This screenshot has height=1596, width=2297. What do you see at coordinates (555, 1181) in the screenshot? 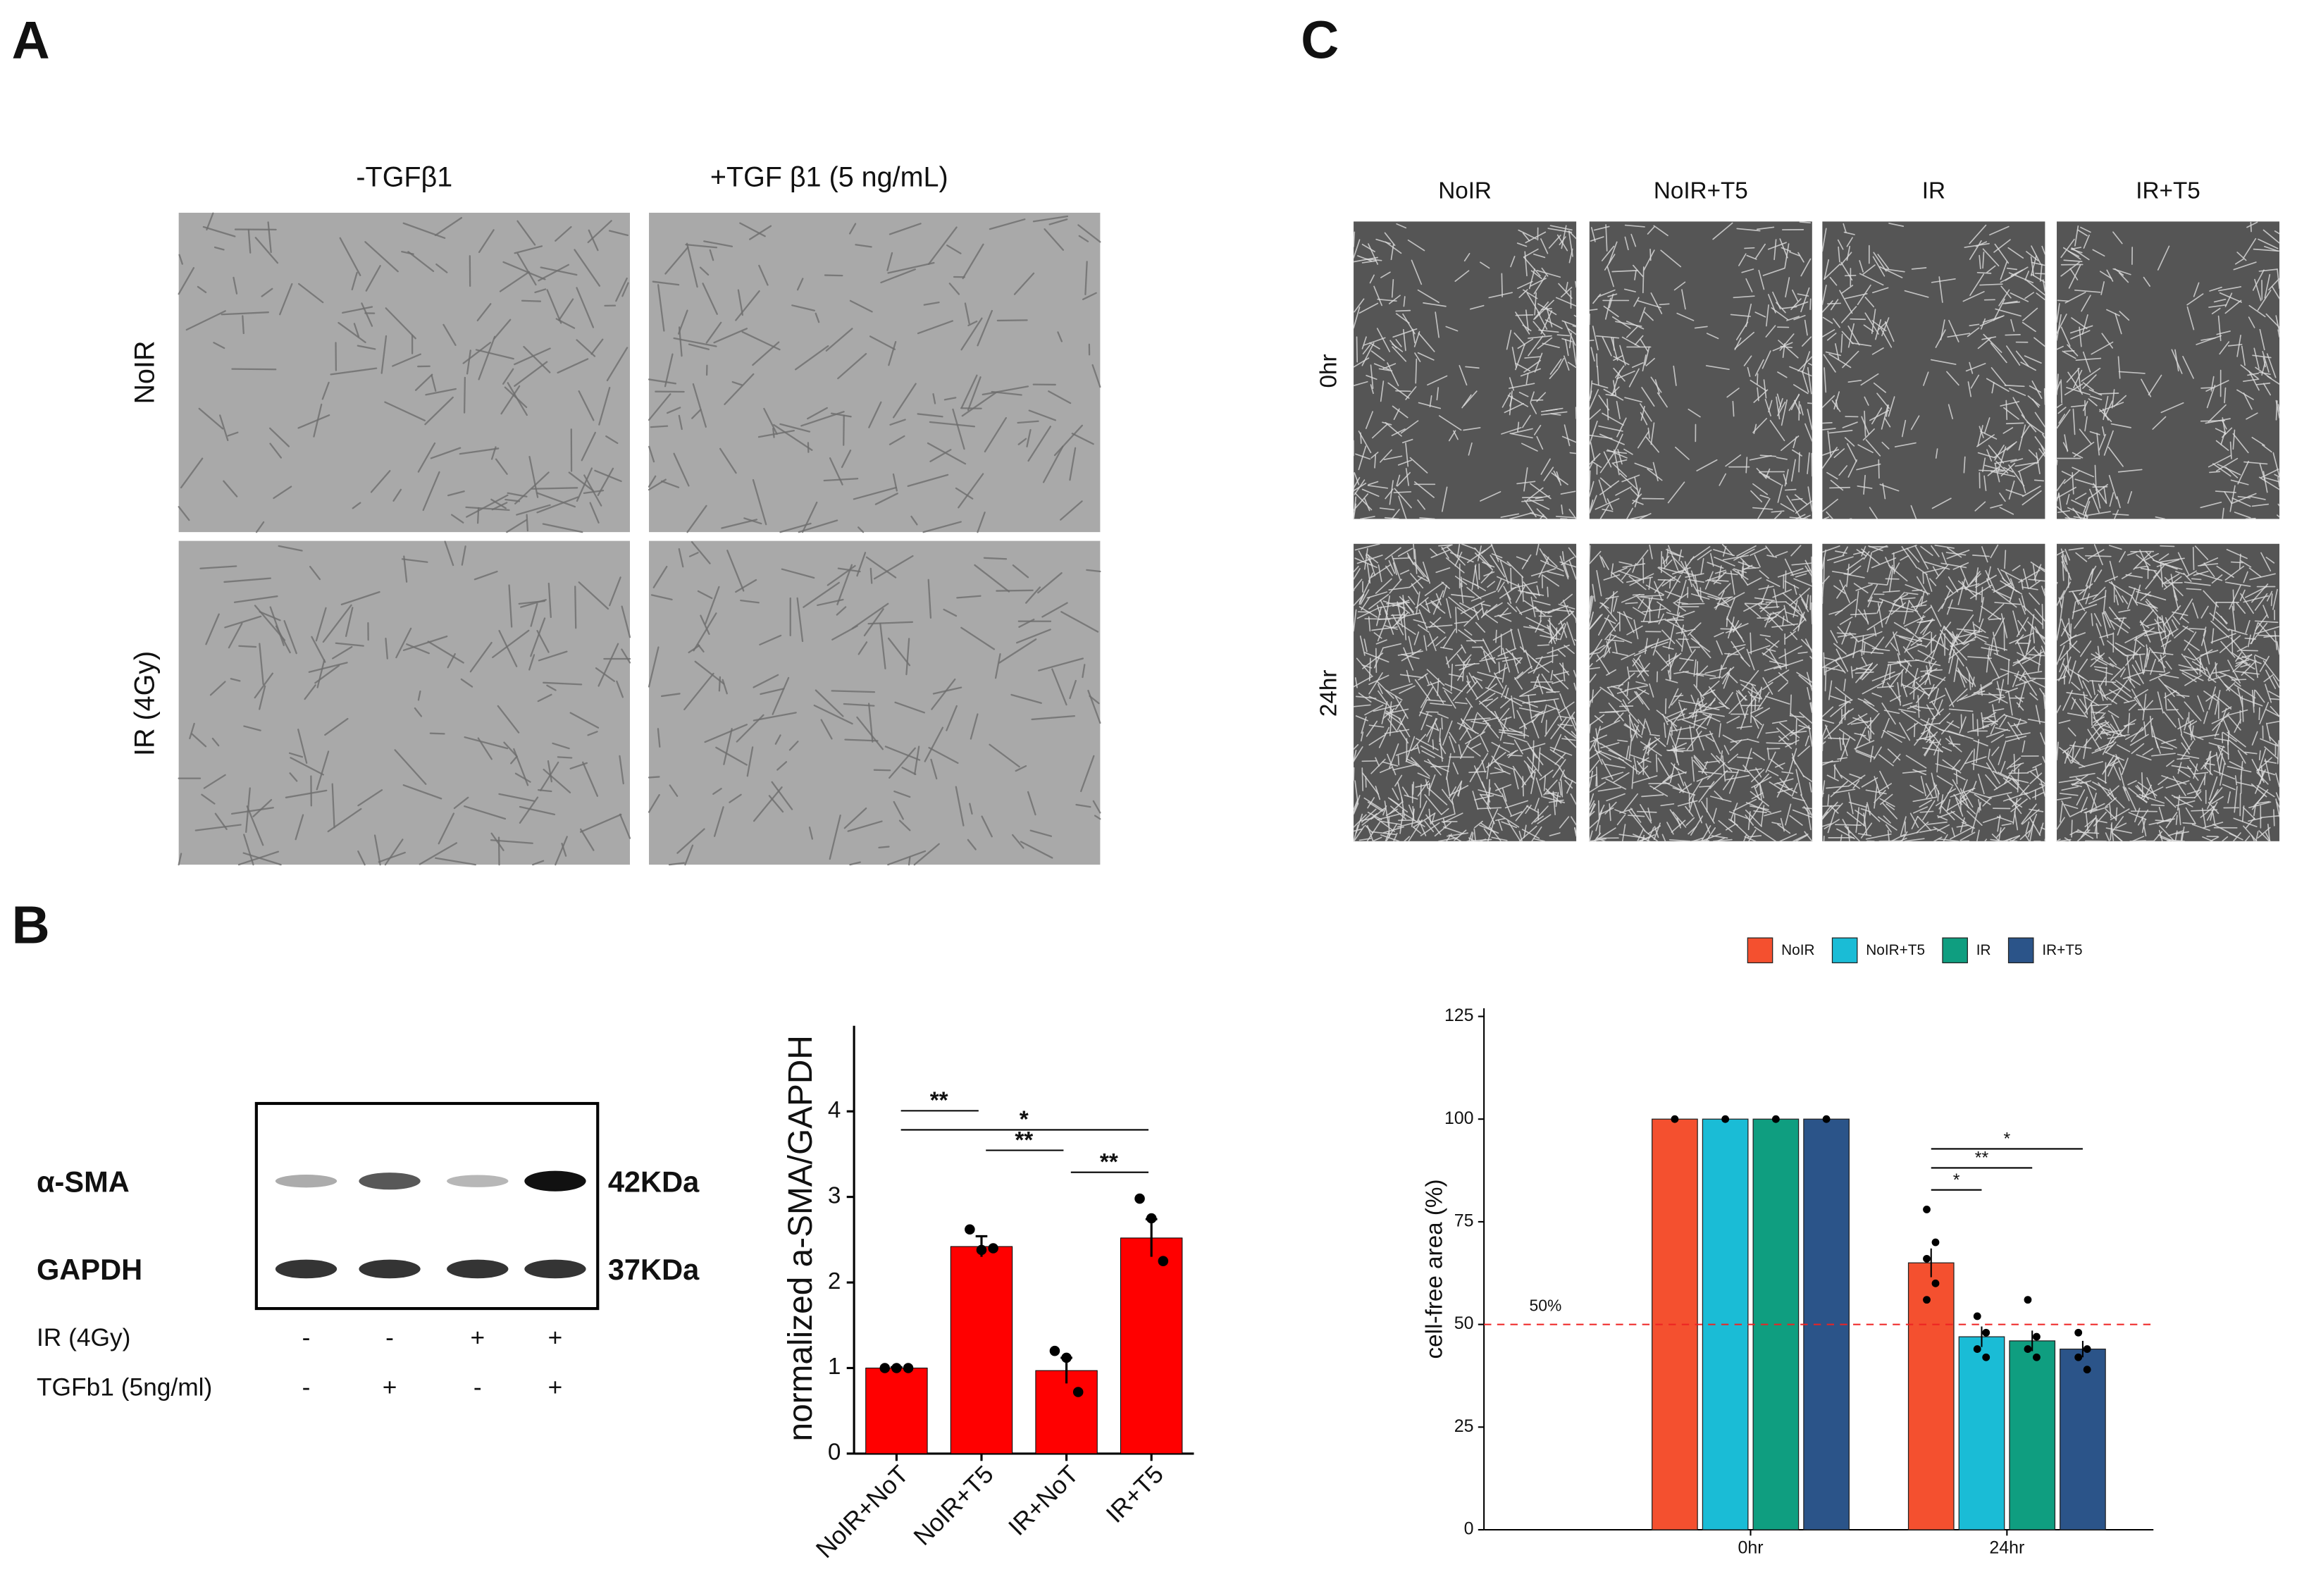
I see `blot-band` at bounding box center [555, 1181].